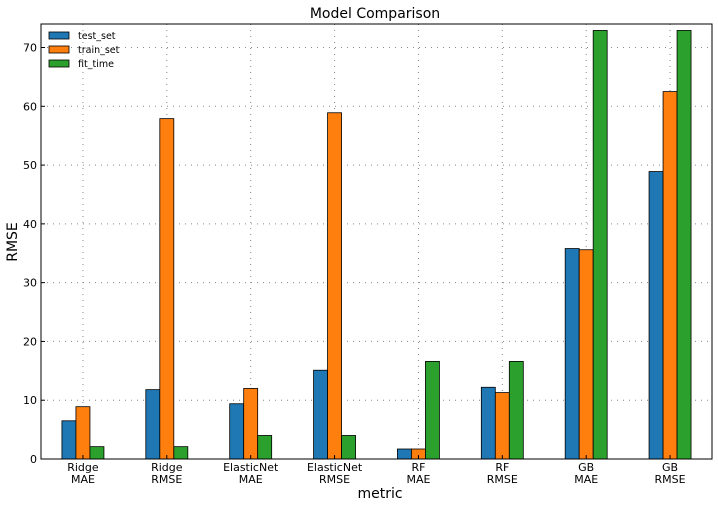 Image resolution: width=718 pixels, height=508 pixels. What do you see at coordinates (30, 283) in the screenshot?
I see `y-tick-label: 30` at bounding box center [30, 283].